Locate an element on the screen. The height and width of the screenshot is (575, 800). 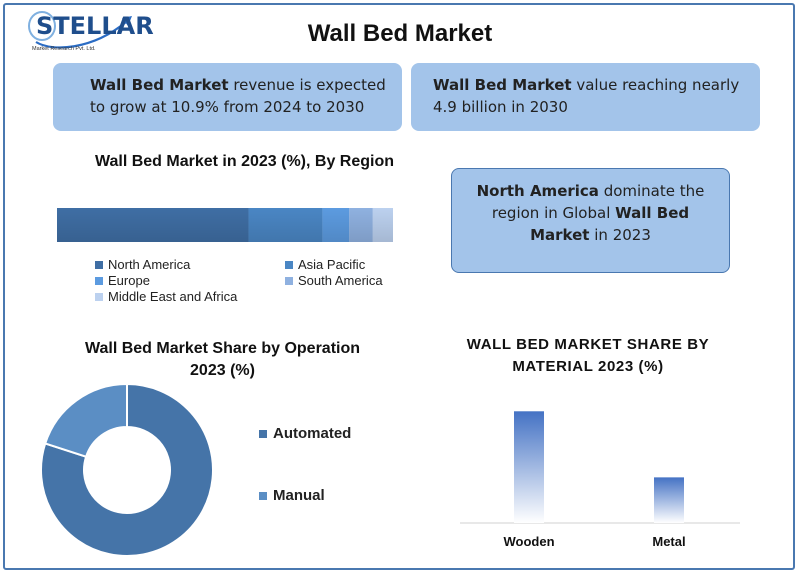
legend-label: Manual is located at coordinates (299, 495).